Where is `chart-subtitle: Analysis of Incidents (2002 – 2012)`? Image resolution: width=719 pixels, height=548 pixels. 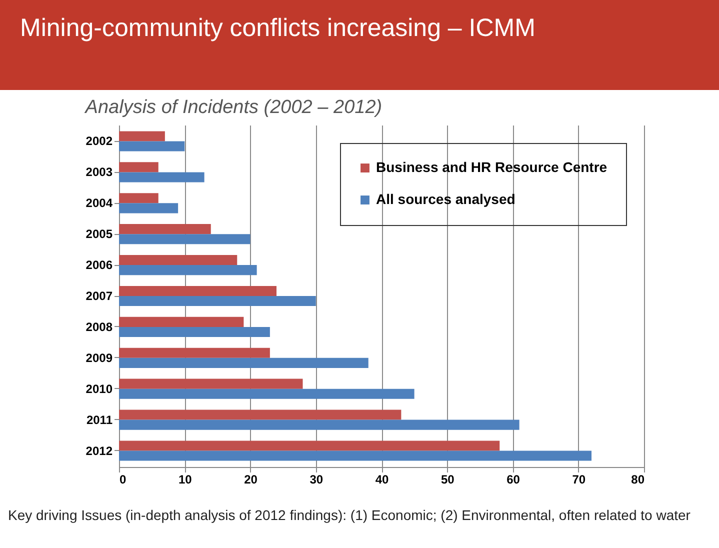
chart-subtitle: Analysis of Incidents (2002 – 2012) is located at coordinates (233, 107).